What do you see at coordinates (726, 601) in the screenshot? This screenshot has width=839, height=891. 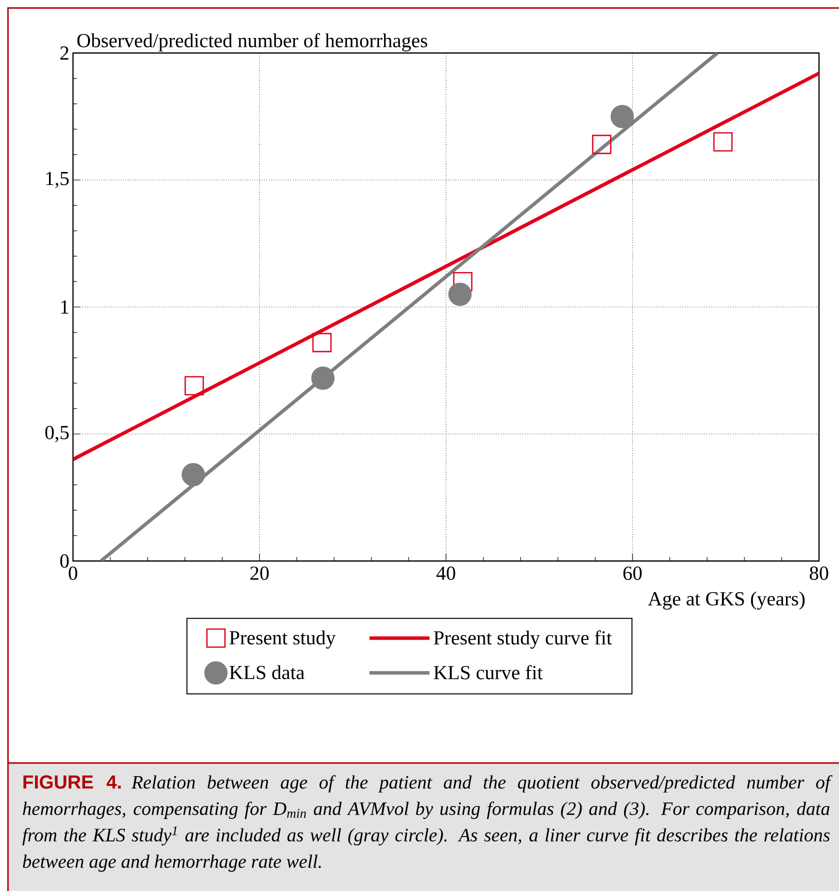 I see `x-axis-title: Age at GKS (years)` at bounding box center [726, 601].